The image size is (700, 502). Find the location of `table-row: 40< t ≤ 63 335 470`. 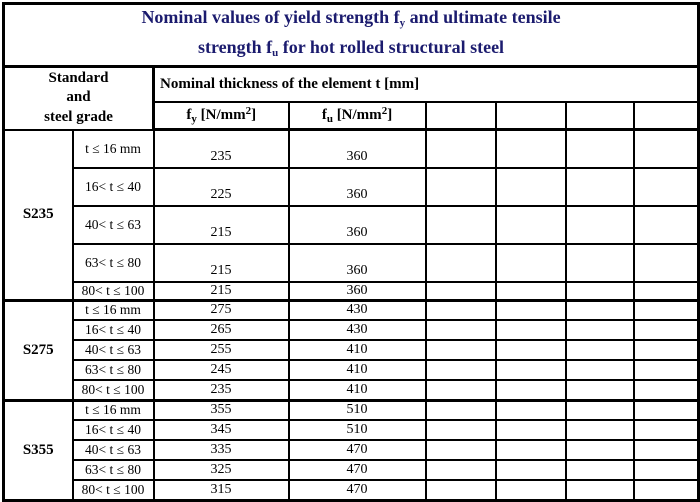

table-row: 40< t ≤ 63 335 470 is located at coordinates (352, 450).